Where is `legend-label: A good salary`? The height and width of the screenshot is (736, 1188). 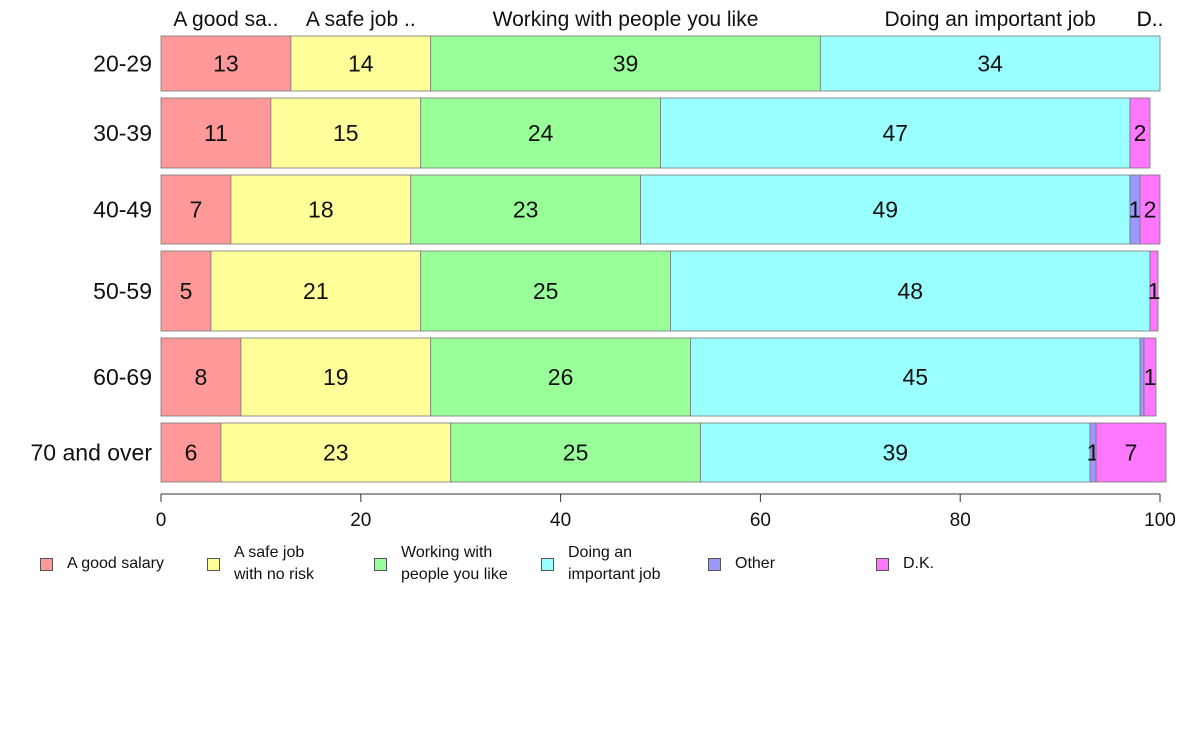
legend-label: A good salary is located at coordinates (115, 563).